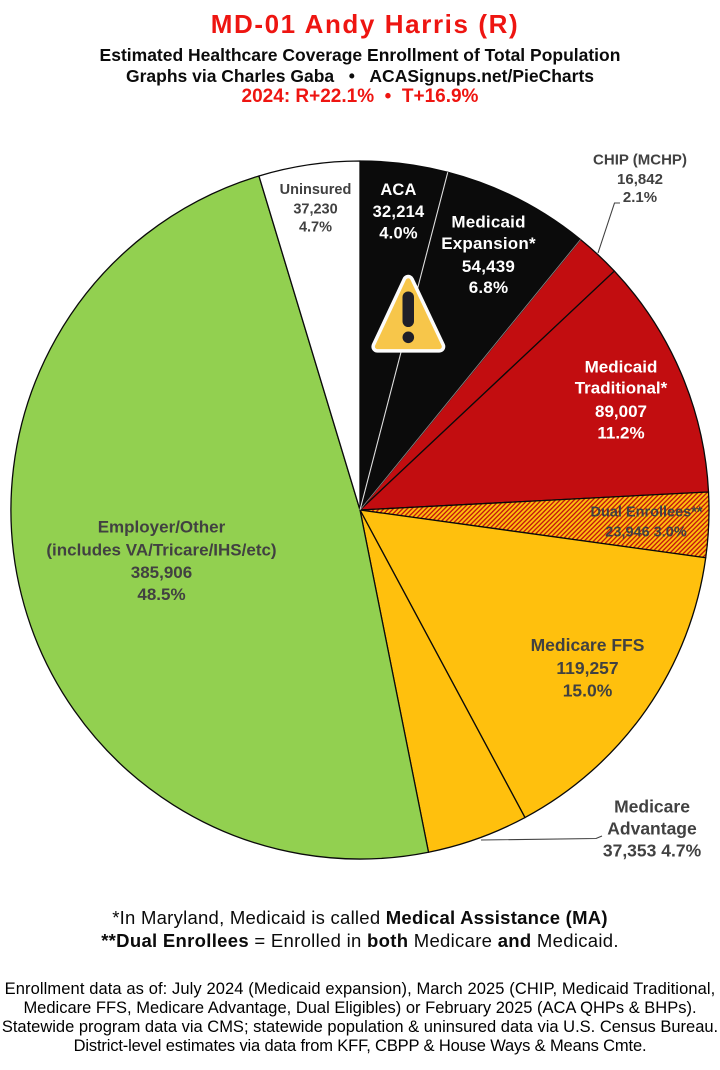 The height and width of the screenshot is (1070, 720). What do you see at coordinates (652, 851) in the screenshot?
I see `svg-text: 37,353 4.7%` at bounding box center [652, 851].